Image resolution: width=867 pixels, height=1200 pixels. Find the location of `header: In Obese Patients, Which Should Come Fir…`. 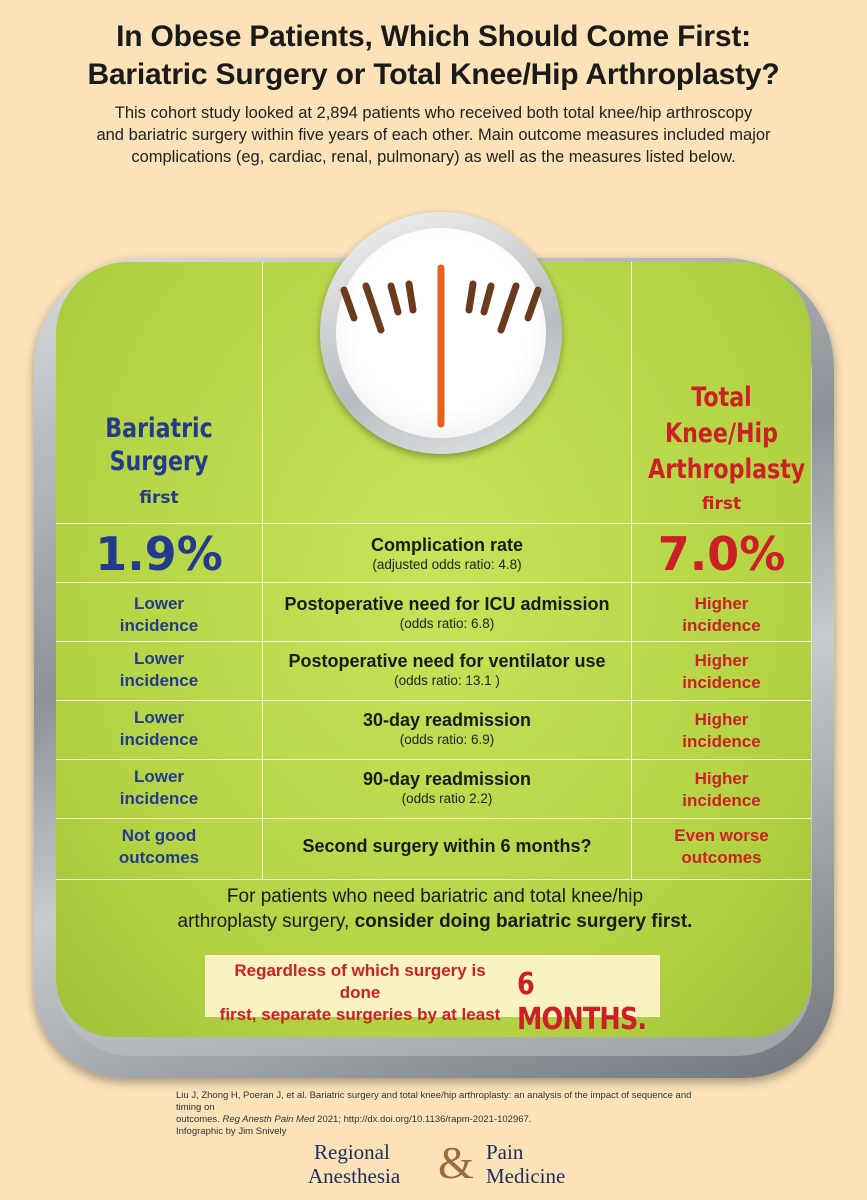

header: In Obese Patients, Which Should Come Fir… is located at coordinates (433, 84).